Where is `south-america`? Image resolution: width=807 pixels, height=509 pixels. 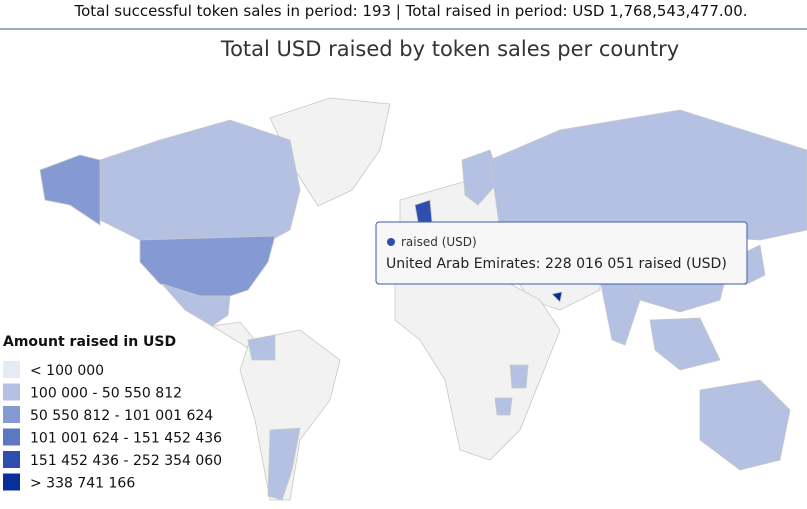 south-america is located at coordinates (290, 415).